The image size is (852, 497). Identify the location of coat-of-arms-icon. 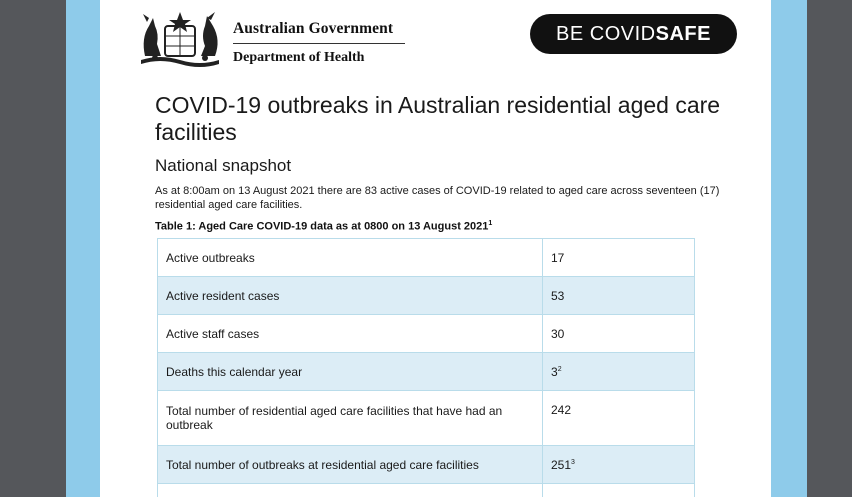
(180, 39).